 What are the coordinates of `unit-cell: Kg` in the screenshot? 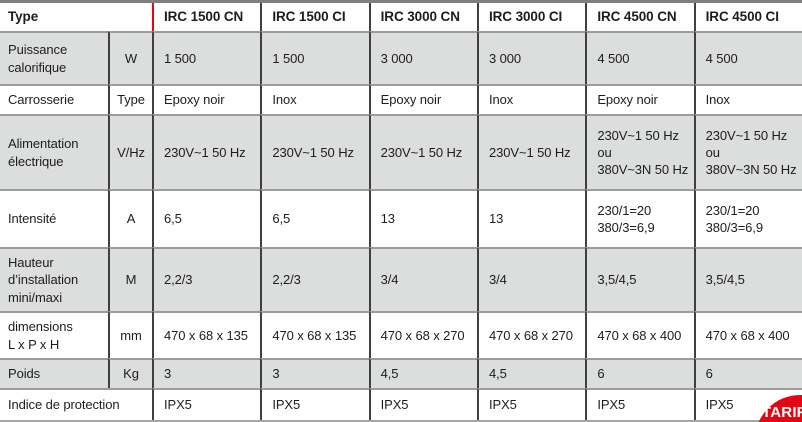 It's located at (130, 373).